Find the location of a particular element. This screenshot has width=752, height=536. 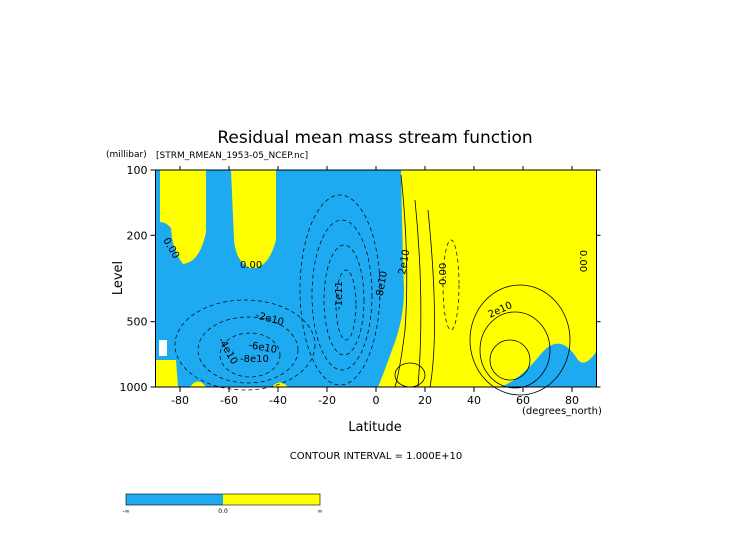

x-tick-label: 80 is located at coordinates (572, 400).